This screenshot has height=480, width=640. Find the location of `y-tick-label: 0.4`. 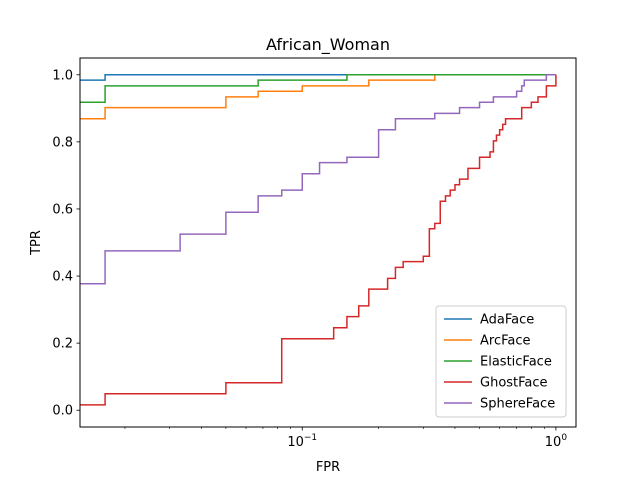

y-tick-label: 0.4 is located at coordinates (62, 277).